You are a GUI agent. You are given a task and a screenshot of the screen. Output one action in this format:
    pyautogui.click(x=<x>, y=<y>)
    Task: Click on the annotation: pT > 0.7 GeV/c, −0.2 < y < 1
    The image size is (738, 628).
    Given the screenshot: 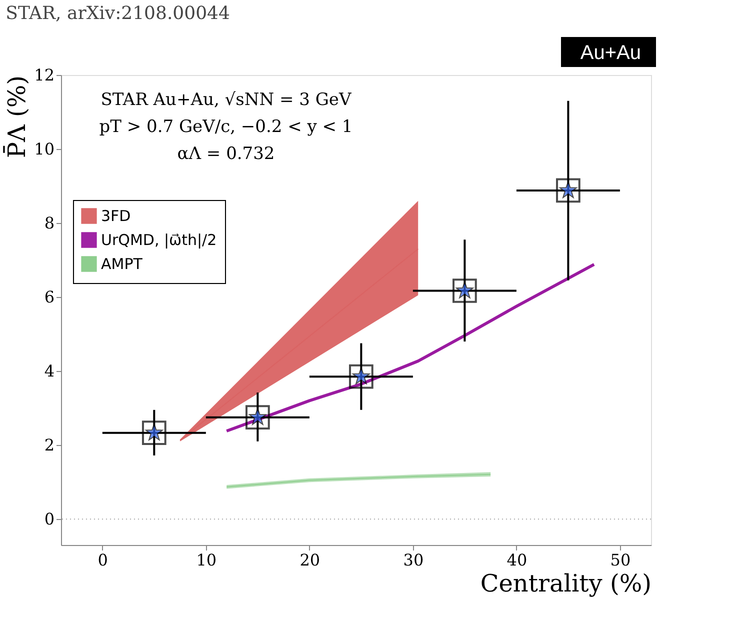 What is the action you would take?
    pyautogui.click(x=226, y=127)
    